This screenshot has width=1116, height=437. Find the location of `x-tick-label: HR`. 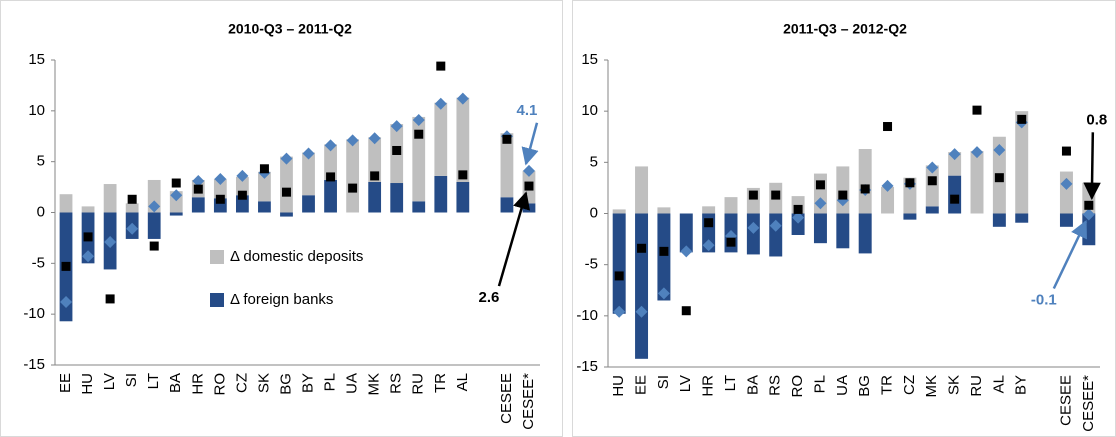

x-tick-label: HR is located at coordinates (197, 384).